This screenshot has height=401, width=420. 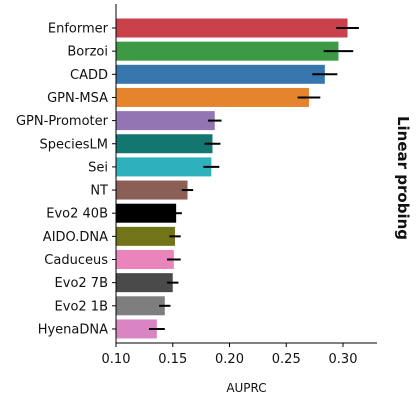 I want to click on bar-specieslm, so click(x=164, y=144).